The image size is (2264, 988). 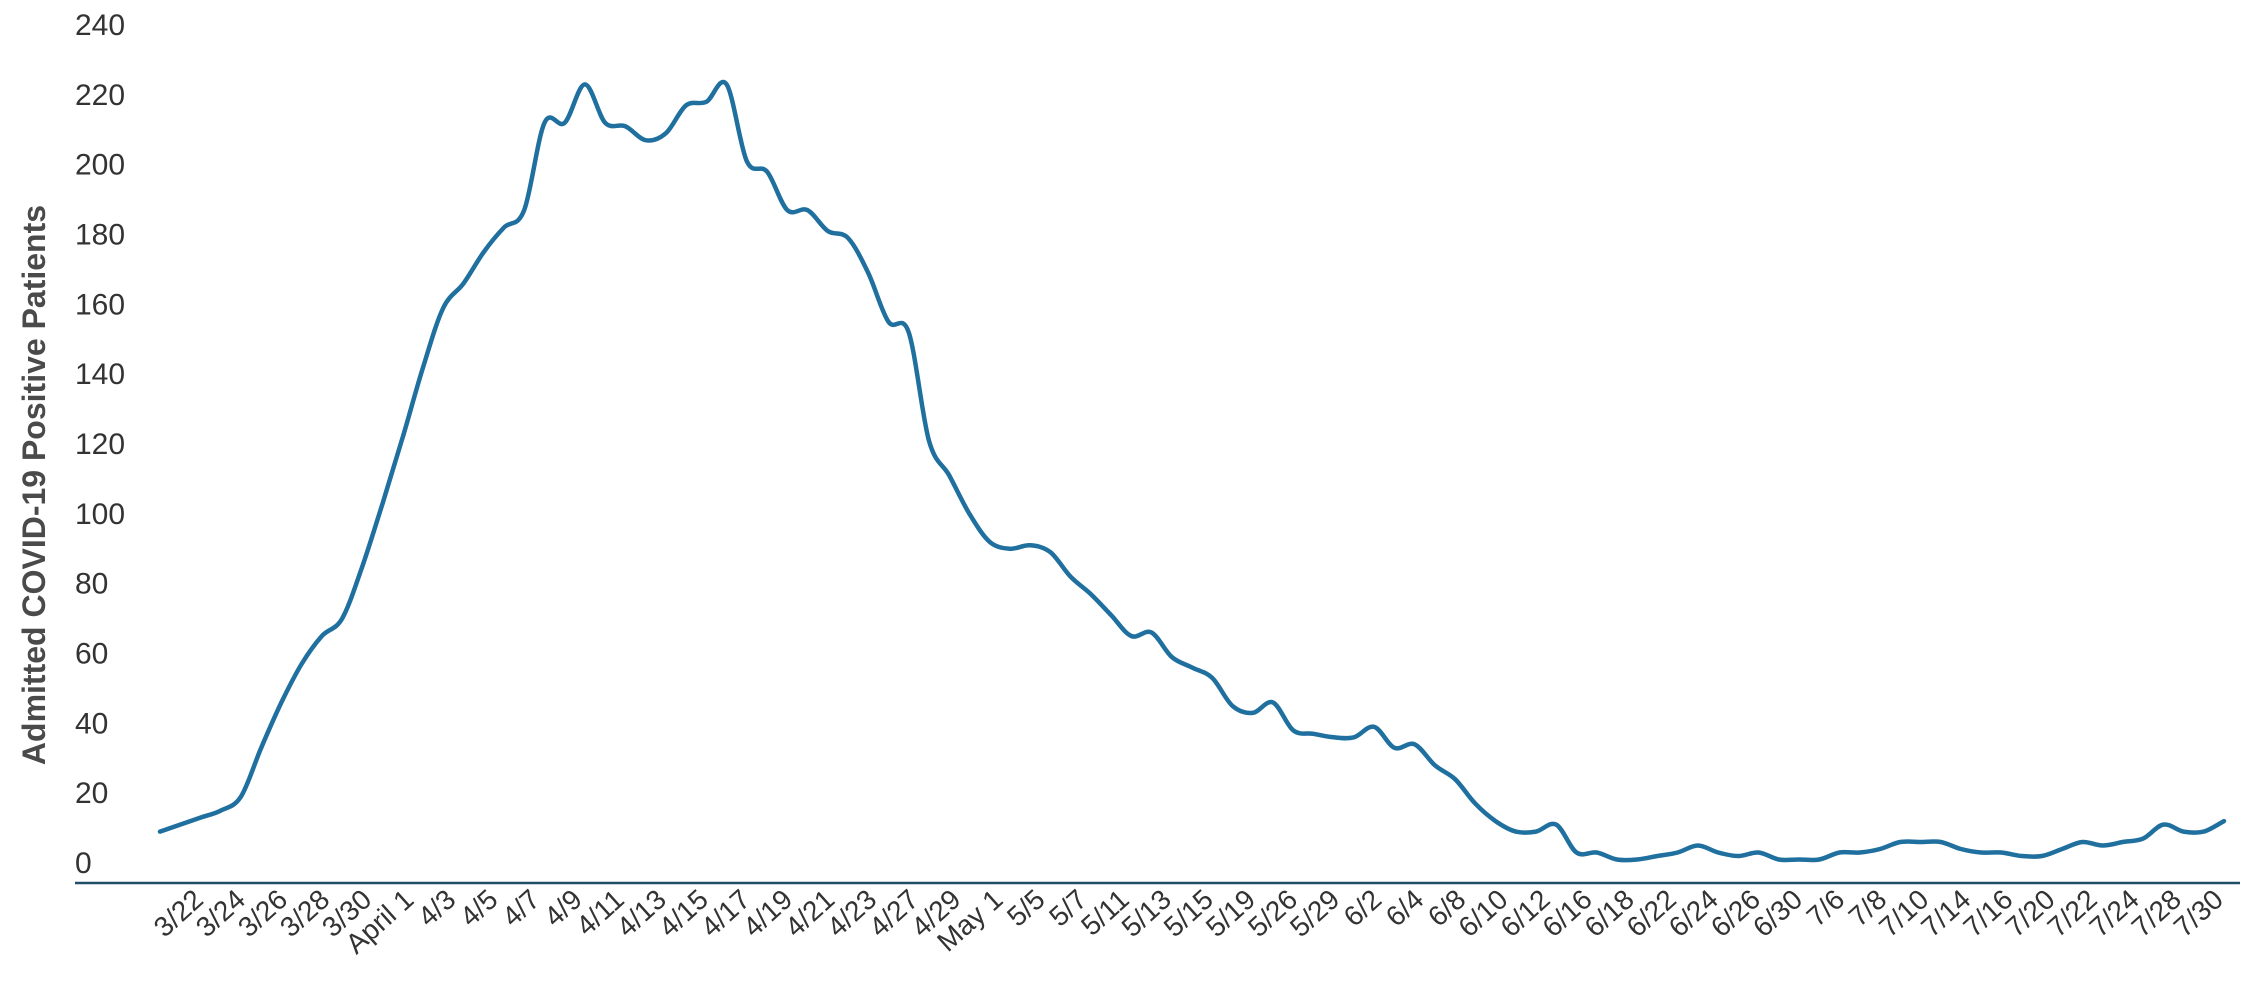 I want to click on y-tick-label: 180, so click(x=100, y=235).